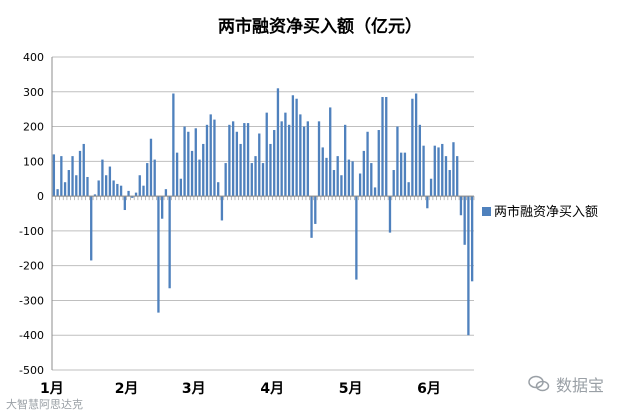 The image size is (640, 417). I want to click on y-tick-label: -400, so click(31, 335).